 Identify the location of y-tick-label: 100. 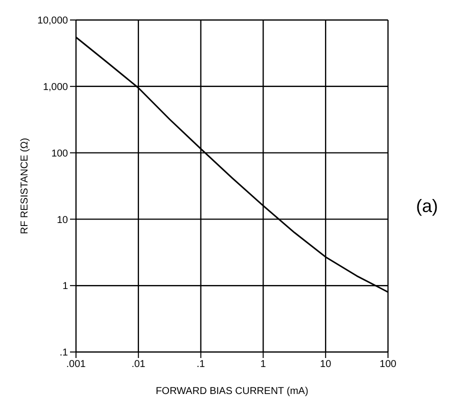
(59, 154).